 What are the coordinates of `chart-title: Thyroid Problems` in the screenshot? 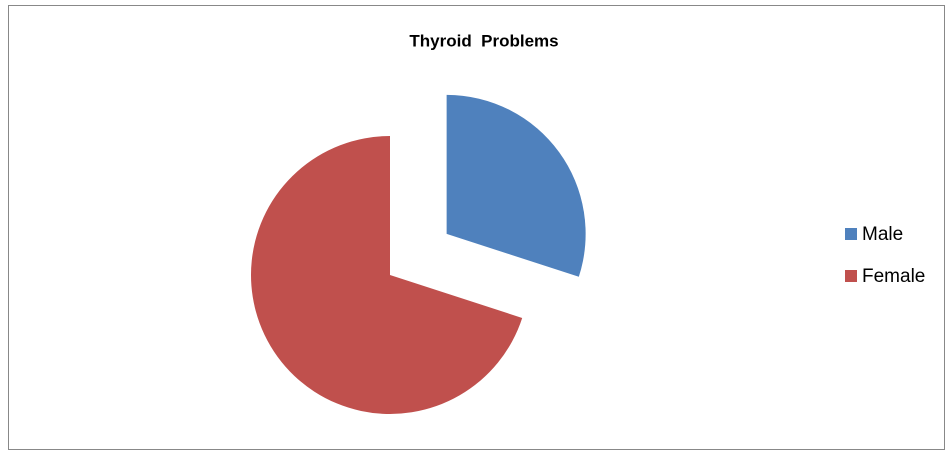 It's located at (483, 40).